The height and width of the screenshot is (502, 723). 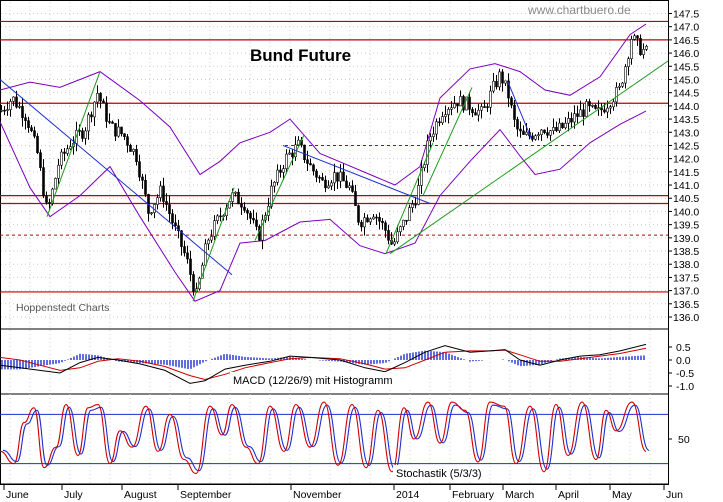 What do you see at coordinates (686, 146) in the screenshot?
I see `y-tick-label: 142.5` at bounding box center [686, 146].